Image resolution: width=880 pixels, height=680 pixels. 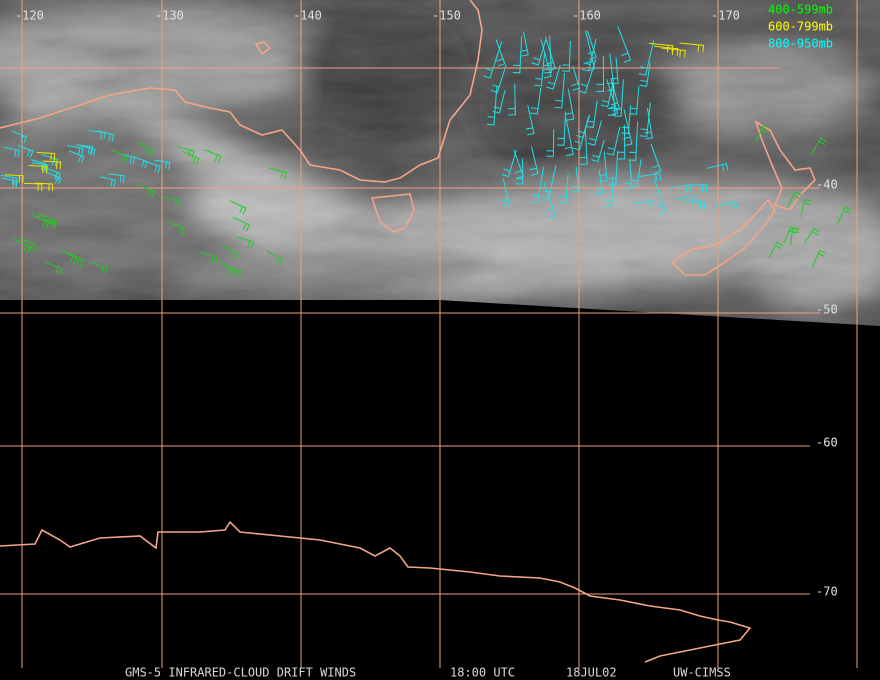 I want to click on longitude-label: -130, so click(x=169, y=16).